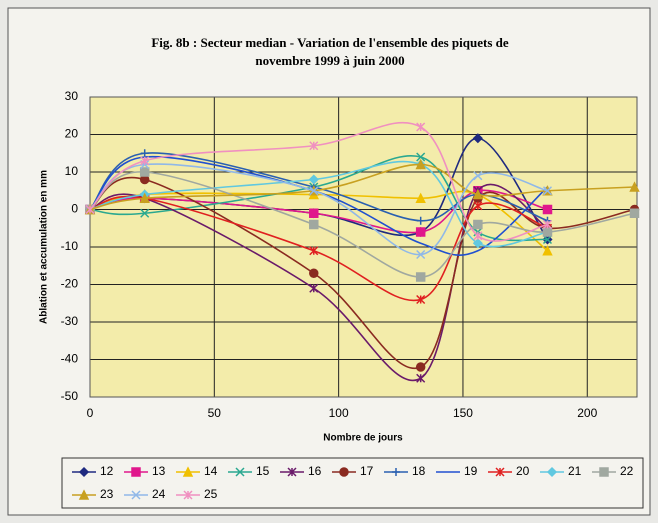 The width and height of the screenshot is (658, 523). What do you see at coordinates (215, 413) in the screenshot?
I see `x-tick-label: 50` at bounding box center [215, 413].